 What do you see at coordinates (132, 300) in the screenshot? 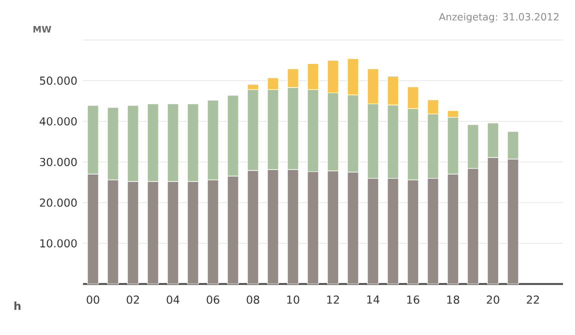
I see `x-tick-label: 02` at bounding box center [132, 300].